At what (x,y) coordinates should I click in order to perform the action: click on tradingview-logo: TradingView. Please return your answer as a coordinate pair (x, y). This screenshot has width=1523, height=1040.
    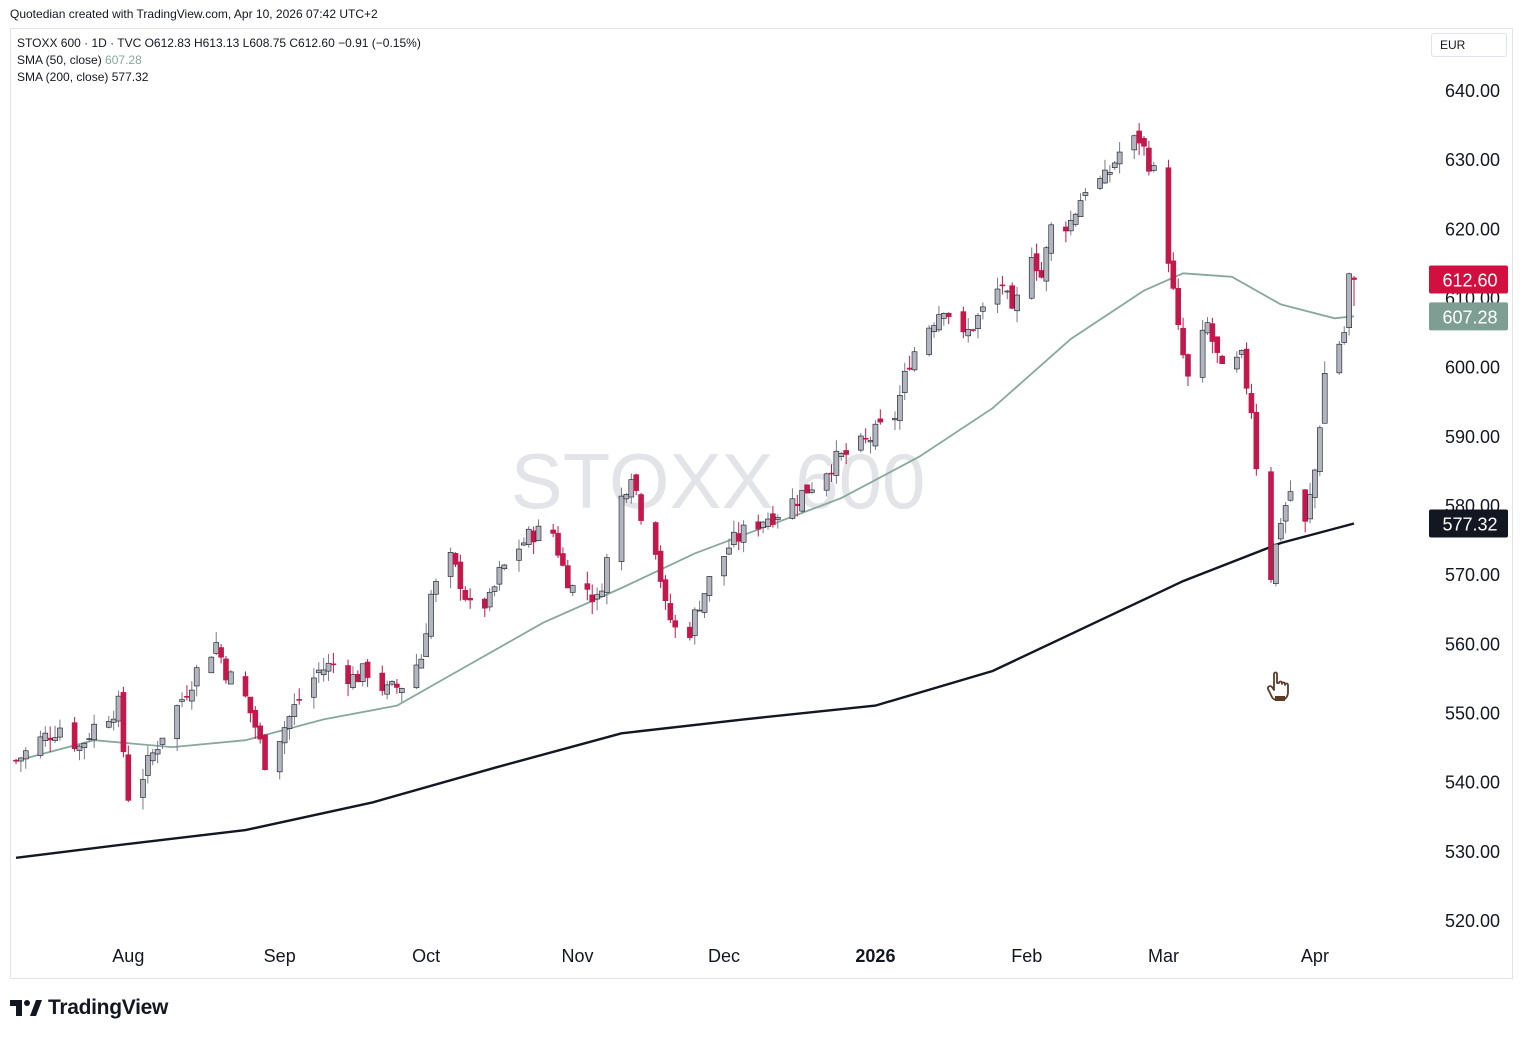
    Looking at the image, I should click on (89, 1008).